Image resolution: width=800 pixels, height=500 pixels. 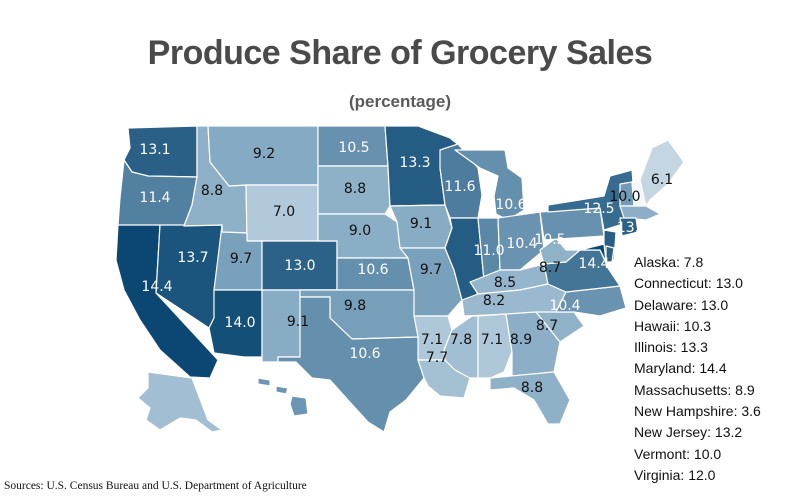 I want to click on callout-item: New Jersey: 13.2, so click(x=688, y=432).